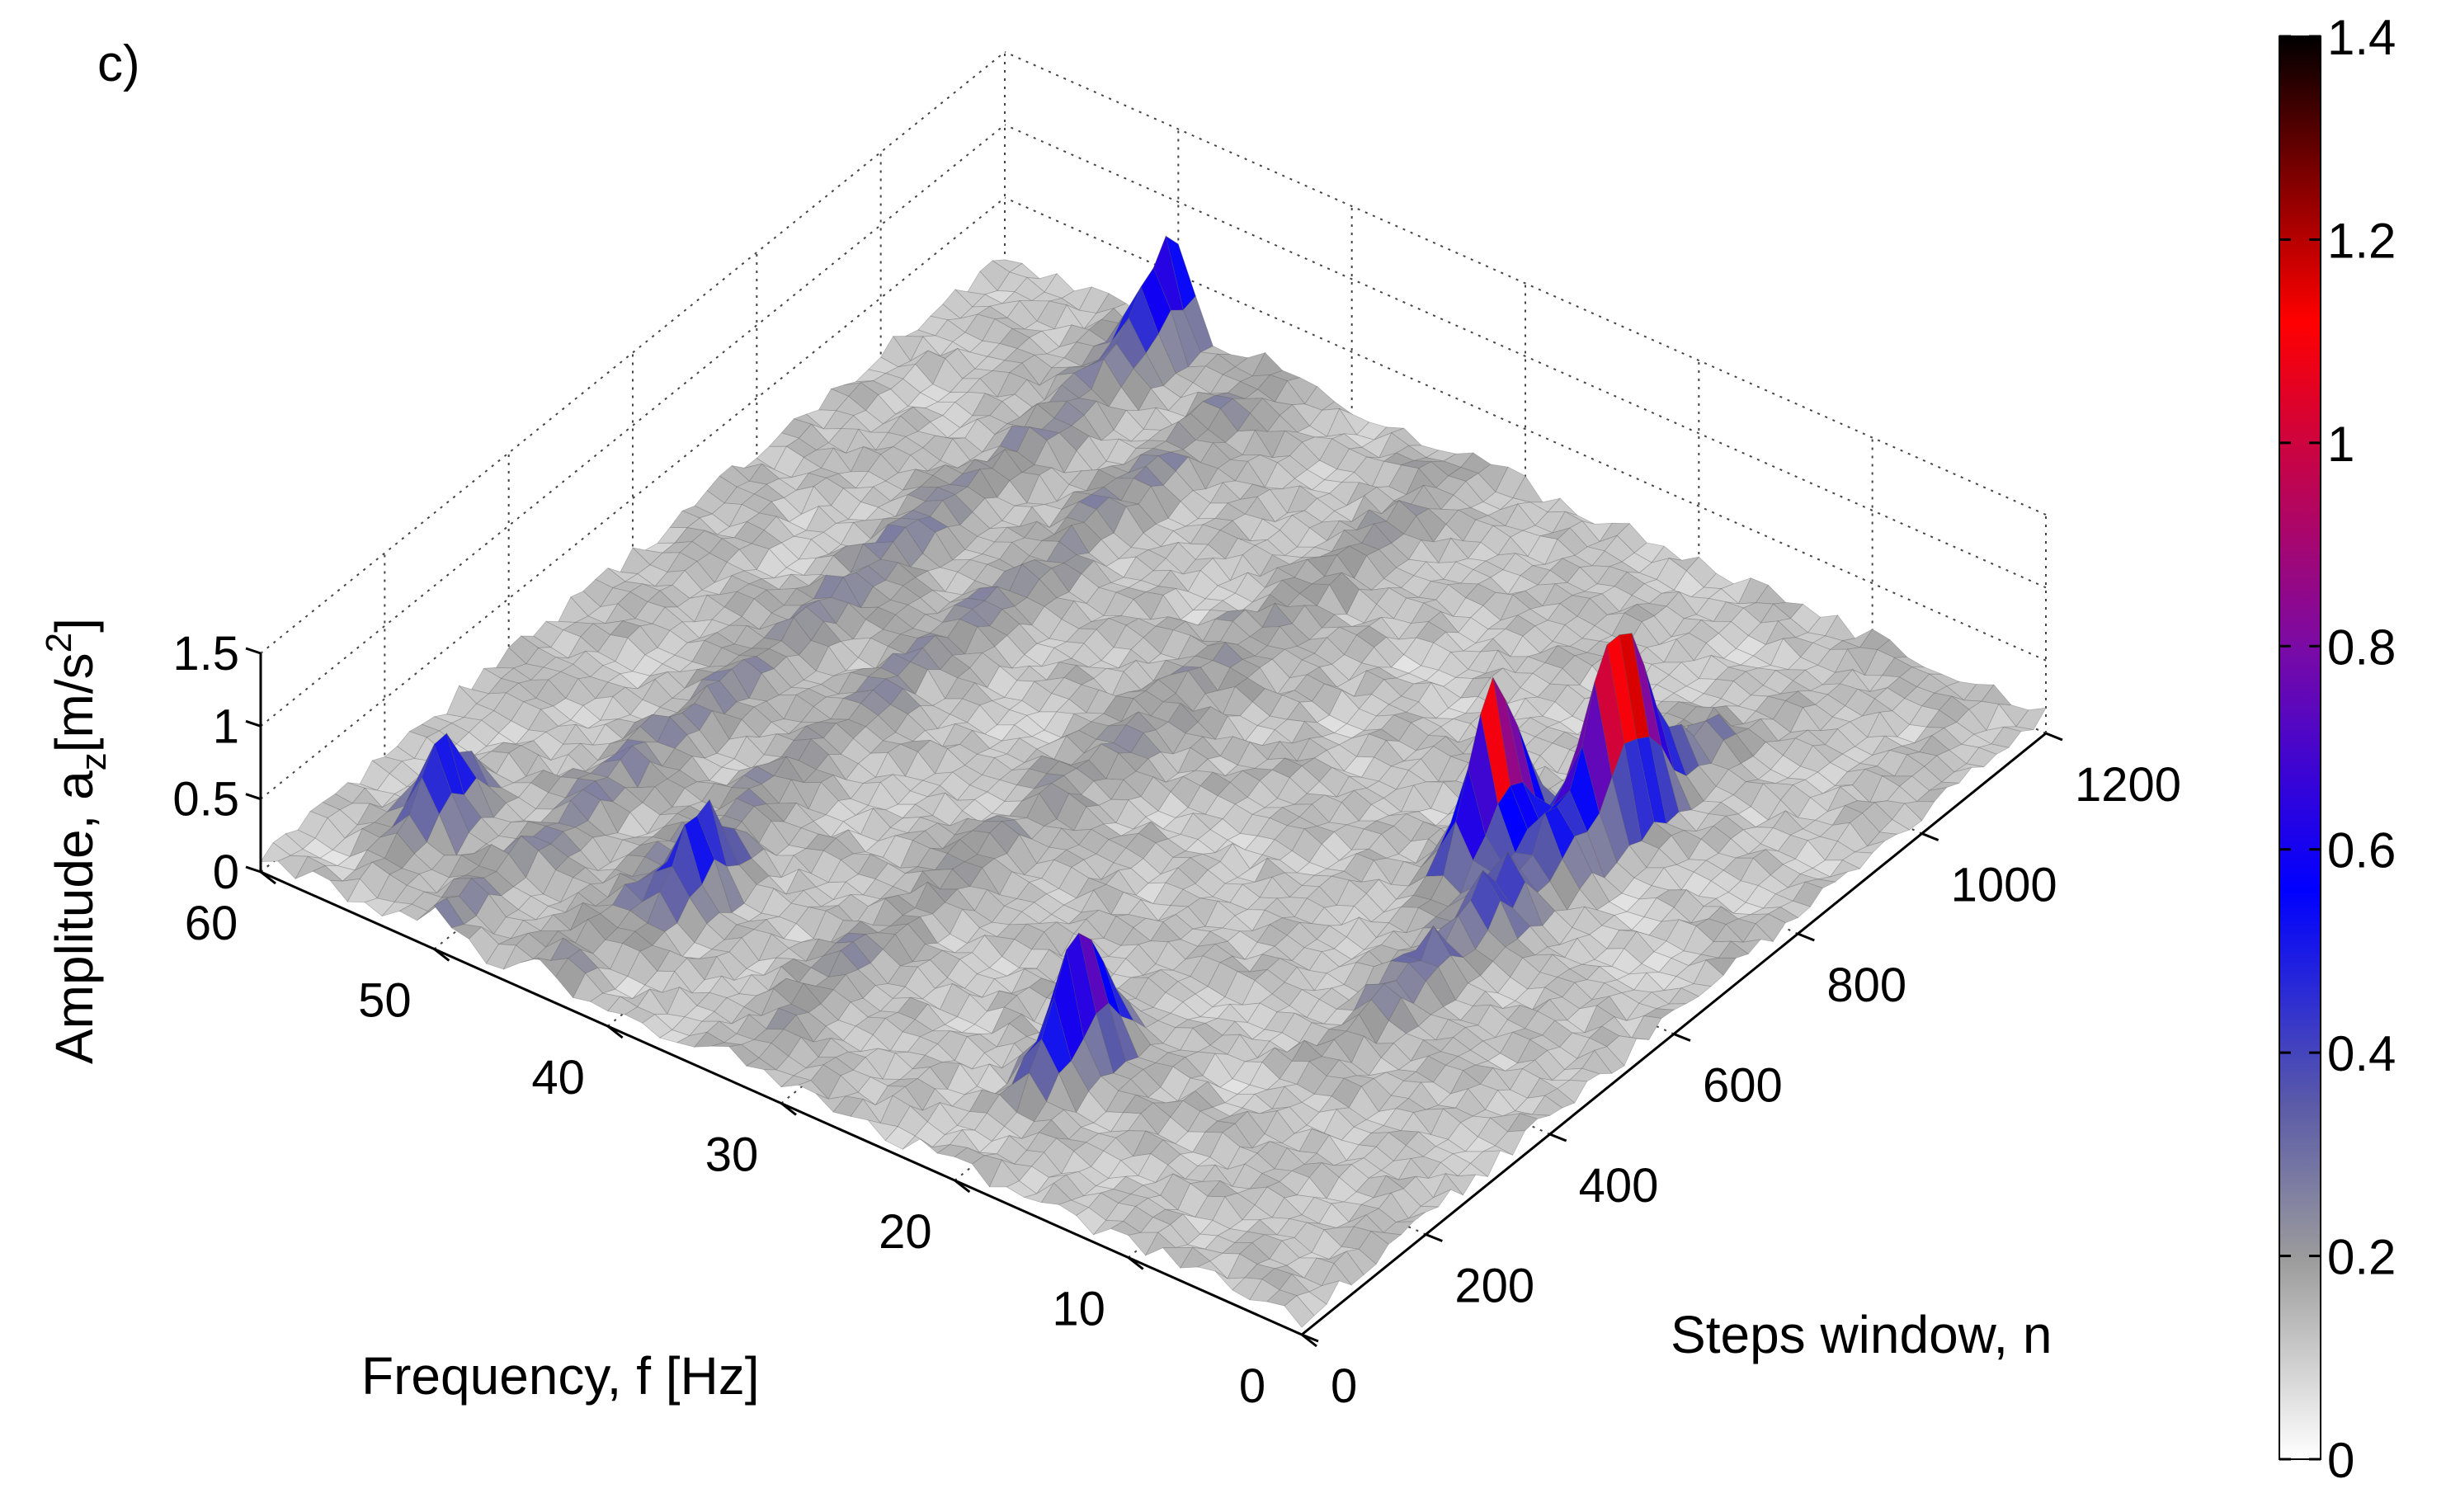 The height and width of the screenshot is (1512, 2446). Describe the element at coordinates (226, 726) in the screenshot. I see `z-tick-label: 1` at that location.